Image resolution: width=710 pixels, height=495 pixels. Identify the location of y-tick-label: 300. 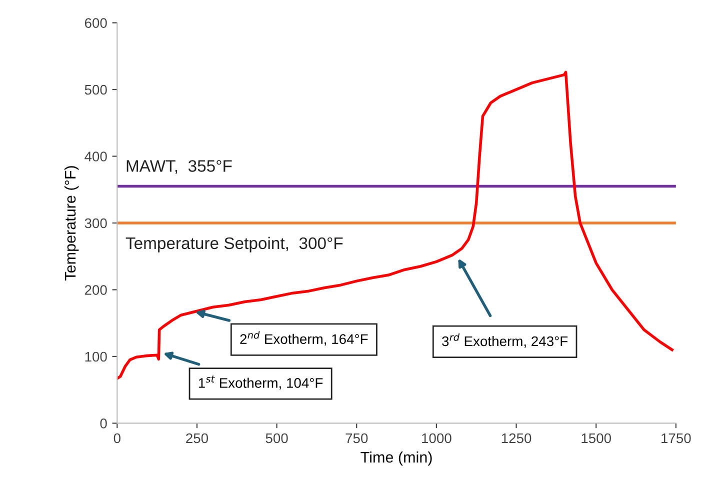
(95, 223).